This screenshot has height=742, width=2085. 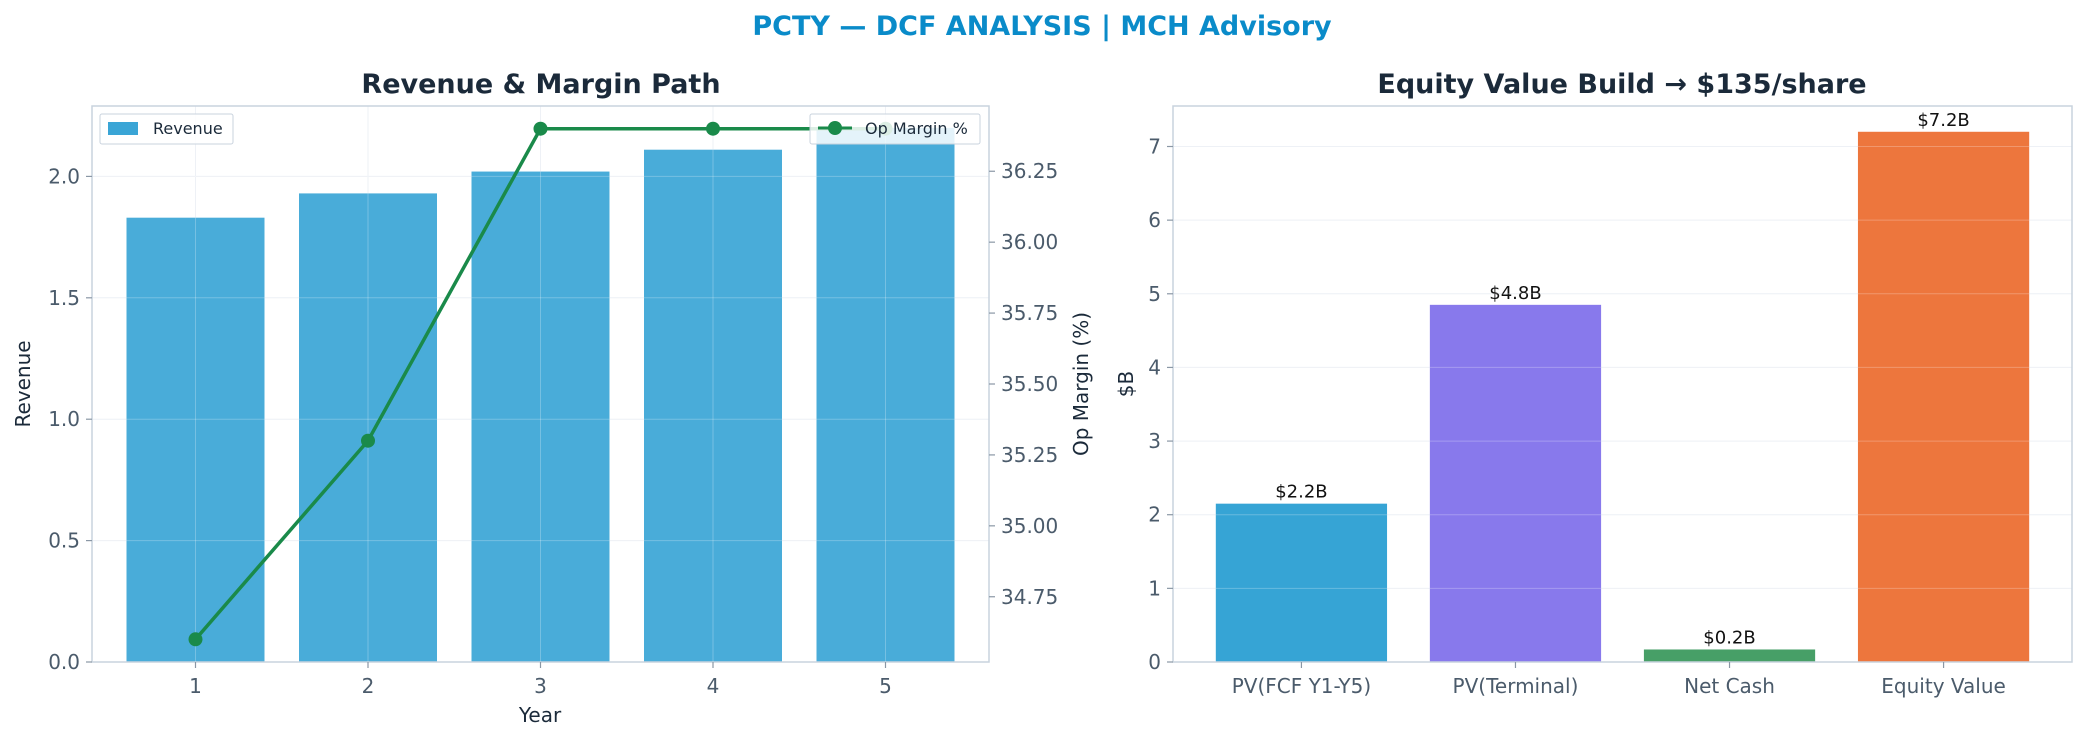 I want to click on revenue-x-tick-label: 5, so click(x=885, y=686).